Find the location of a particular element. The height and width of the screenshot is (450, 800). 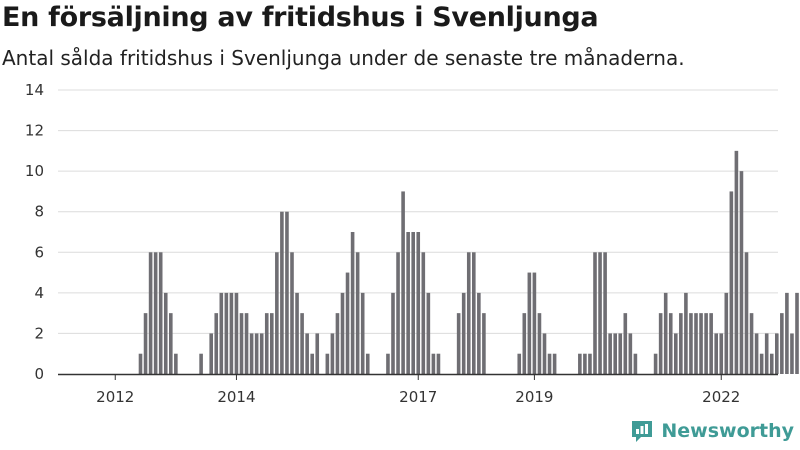

x-tick-label: 2014 is located at coordinates (236, 397).